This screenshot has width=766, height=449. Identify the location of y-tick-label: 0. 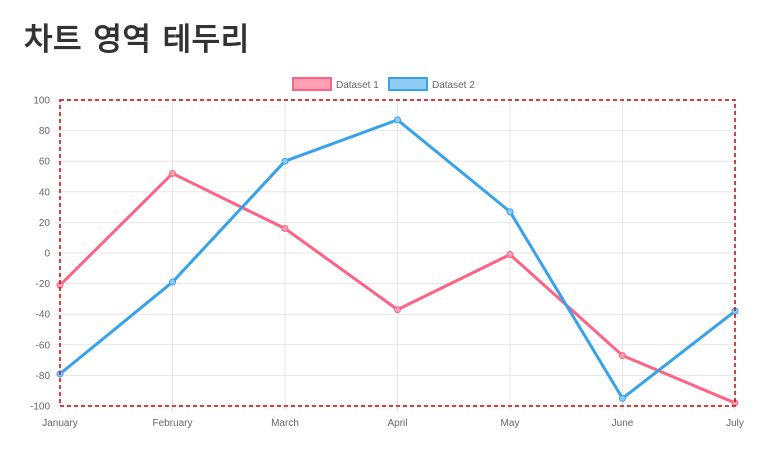
(47, 254).